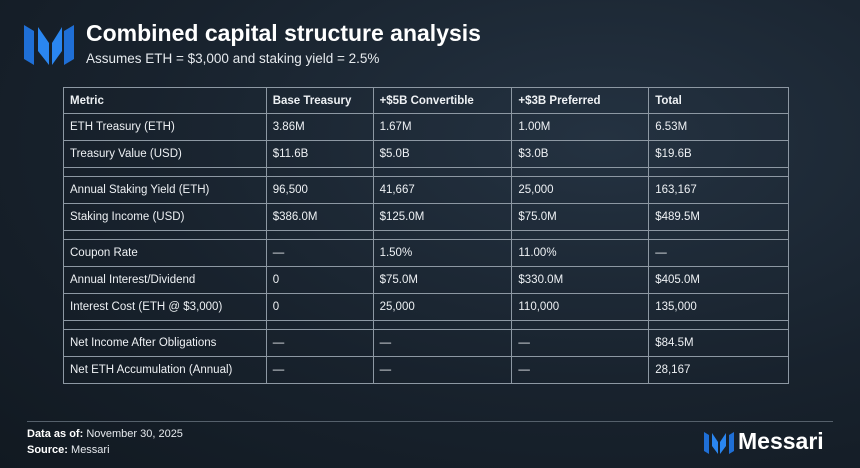 Image resolution: width=860 pixels, height=468 pixels. I want to click on value-cell: 28,167, so click(718, 370).